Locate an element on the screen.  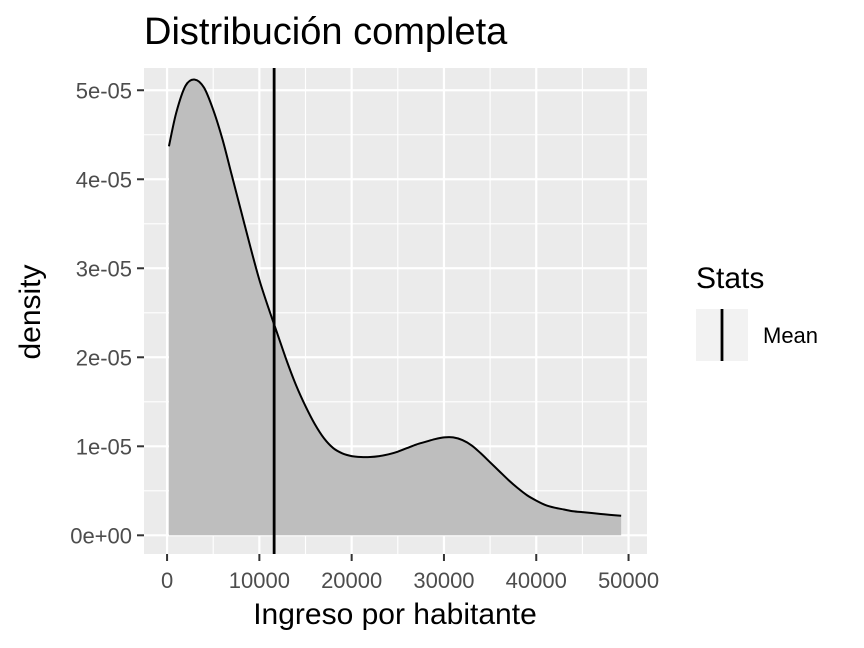
legend: Stats Mean is located at coordinates (757, 311).